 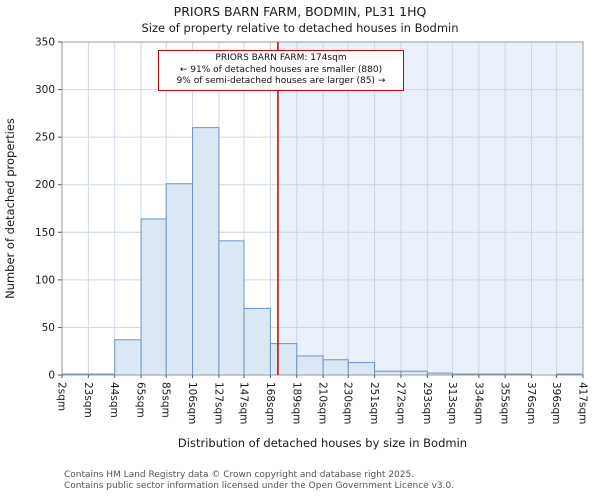 What do you see at coordinates (452, 403) in the screenshot?
I see `svg-text: 313sqm` at bounding box center [452, 403].